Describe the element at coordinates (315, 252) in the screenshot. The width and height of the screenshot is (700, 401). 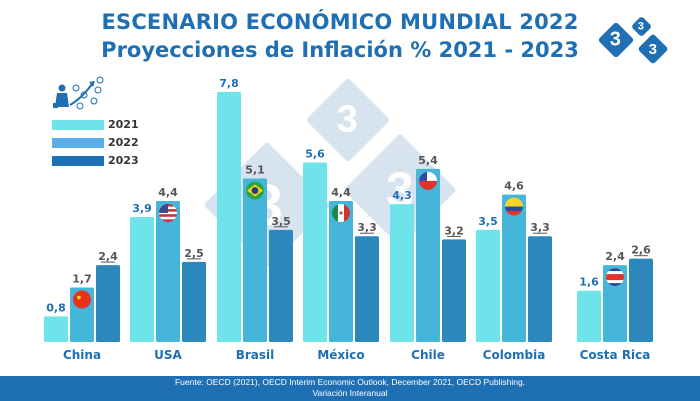
I see `bar-méxico-2021` at that location.